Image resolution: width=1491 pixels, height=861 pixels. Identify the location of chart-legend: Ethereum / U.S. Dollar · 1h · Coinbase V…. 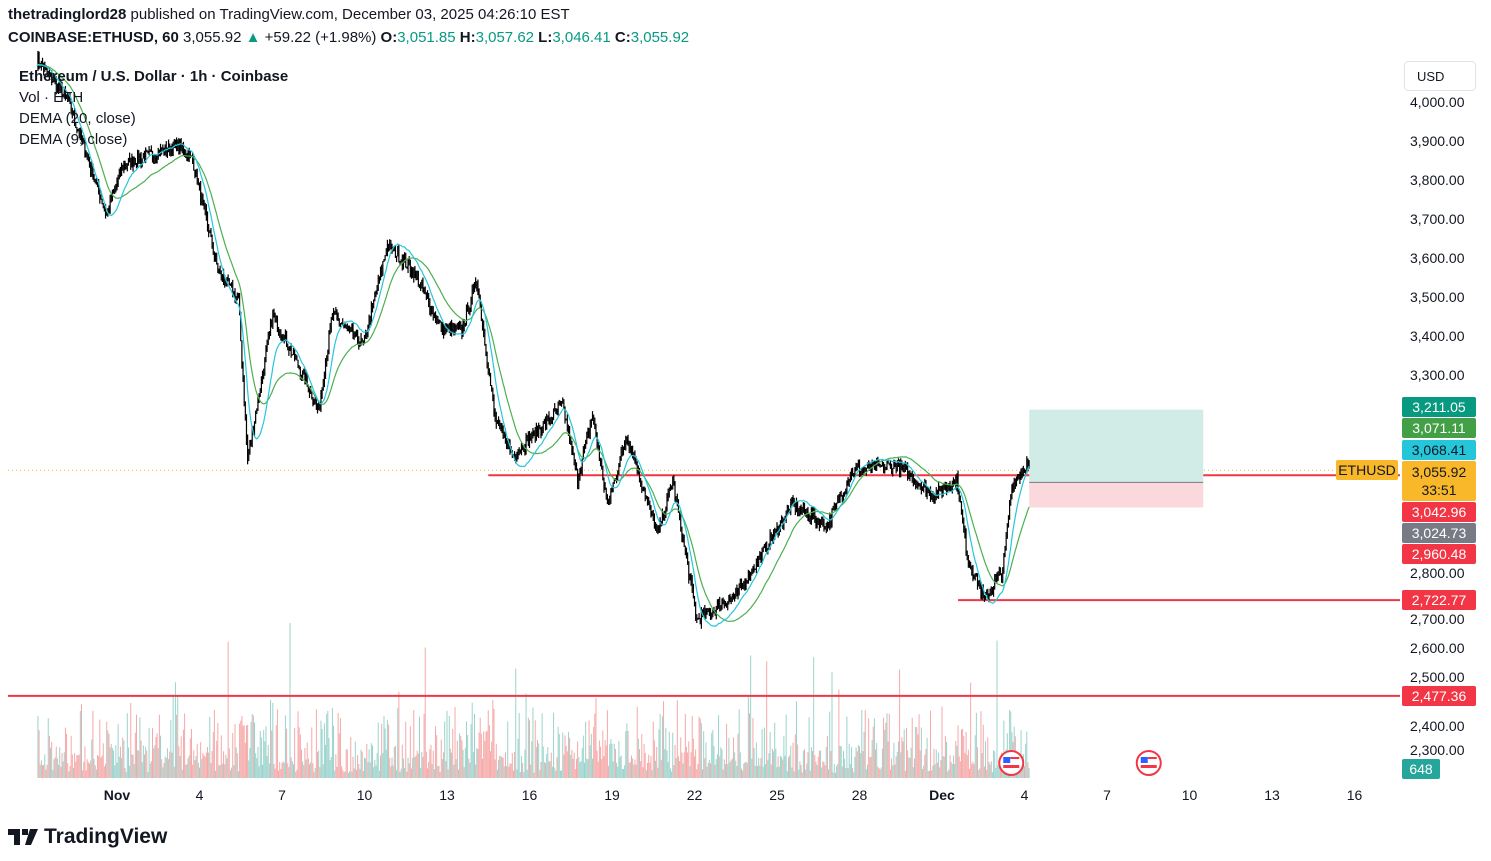
(153, 108).